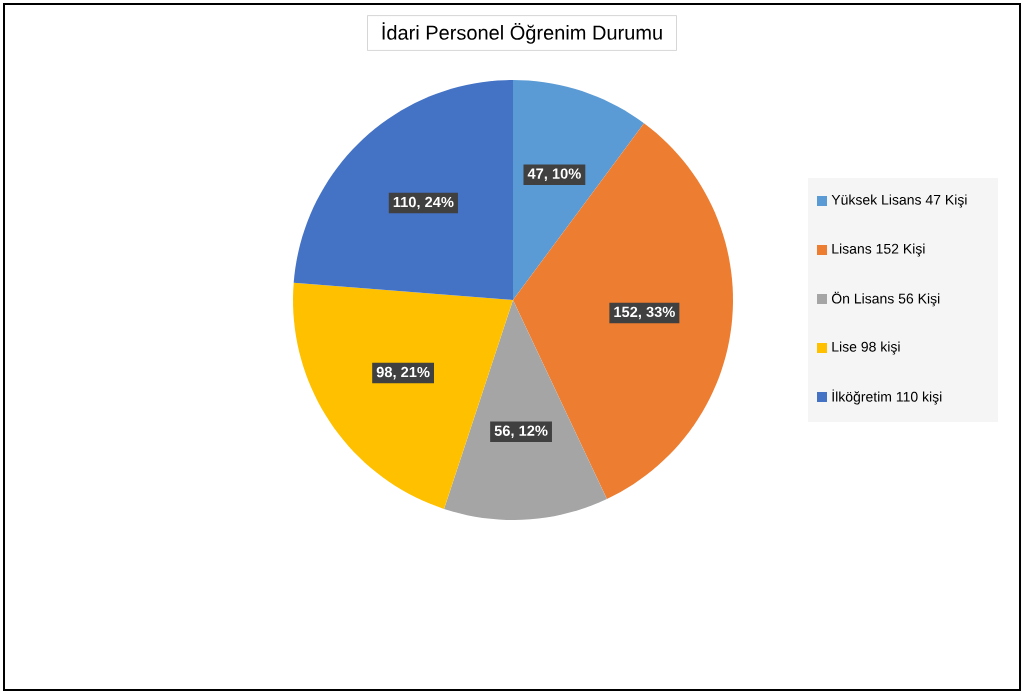 The width and height of the screenshot is (1024, 694). Describe the element at coordinates (866, 348) in the screenshot. I see `legend-label: Lise 98 kişi` at that location.